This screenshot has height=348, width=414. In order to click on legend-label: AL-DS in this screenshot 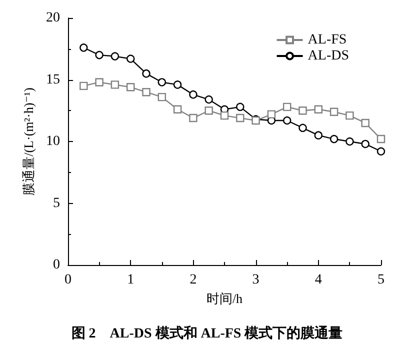, I will do `click(329, 56)`.